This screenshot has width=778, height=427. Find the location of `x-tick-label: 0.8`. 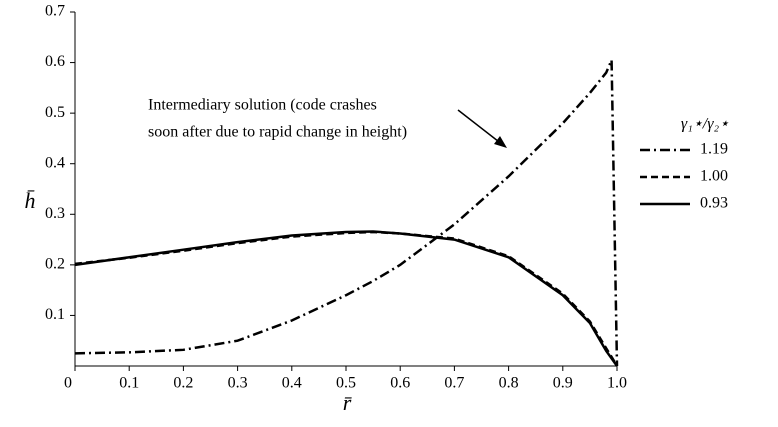

x-tick-label: 0.8 is located at coordinates (509, 383).